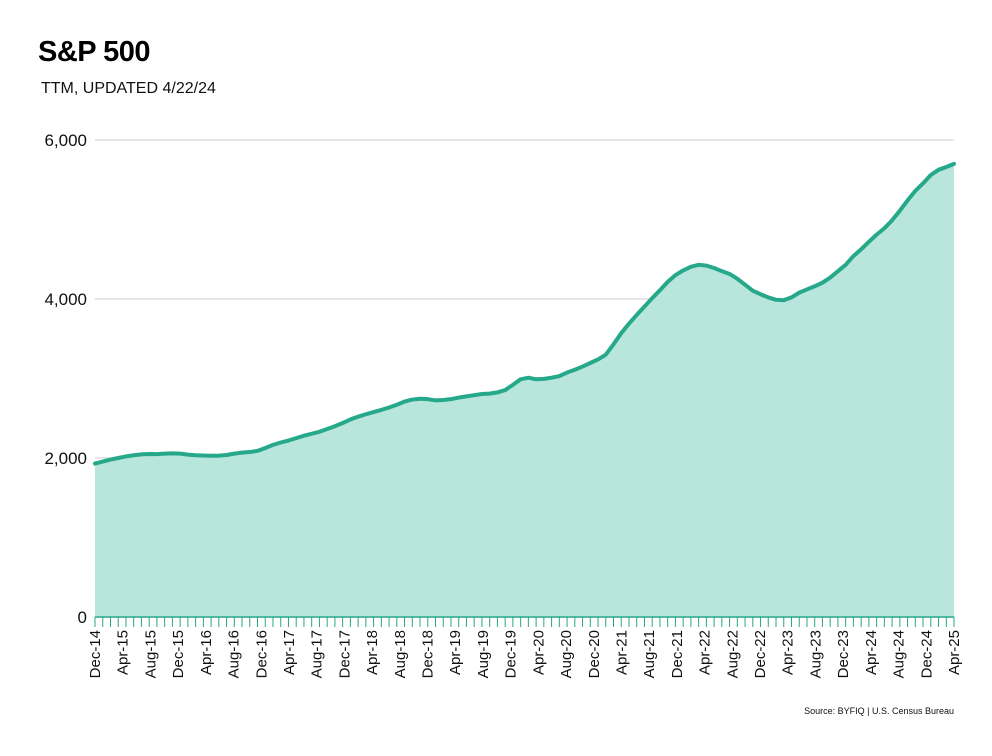  What do you see at coordinates (621, 652) in the screenshot?
I see `x-tick-label: Apr-21` at bounding box center [621, 652].